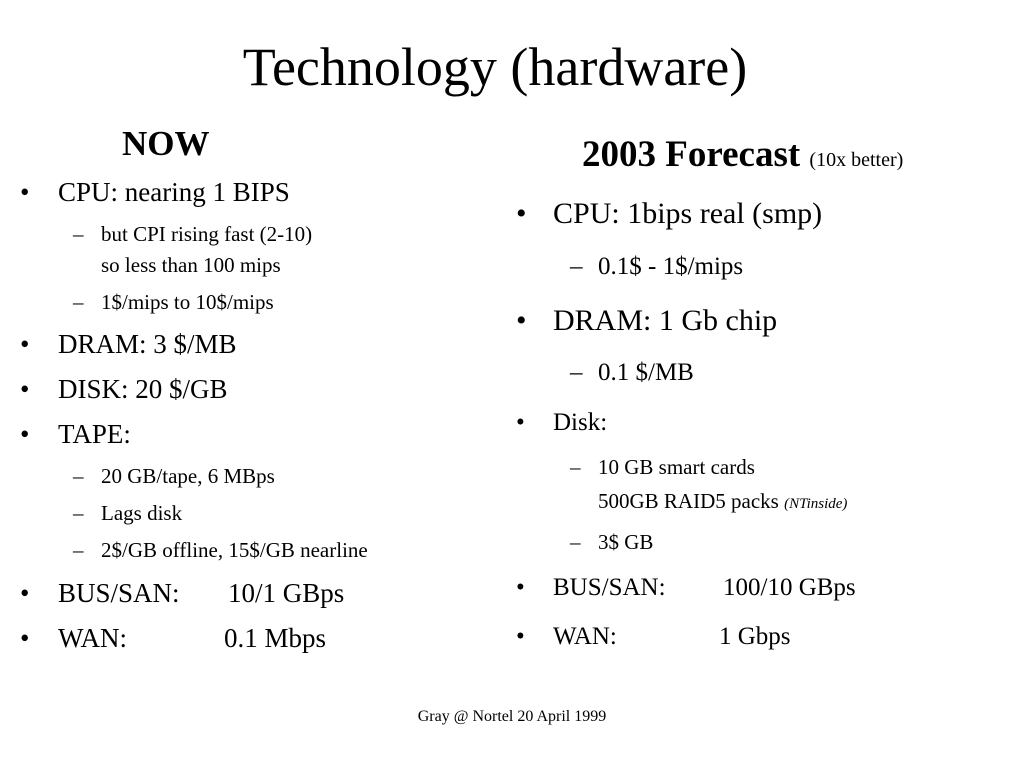 This screenshot has width=1024, height=768. Describe the element at coordinates (119, 593) in the screenshot. I see `now-bus-label: BUS/SAN:` at that location.